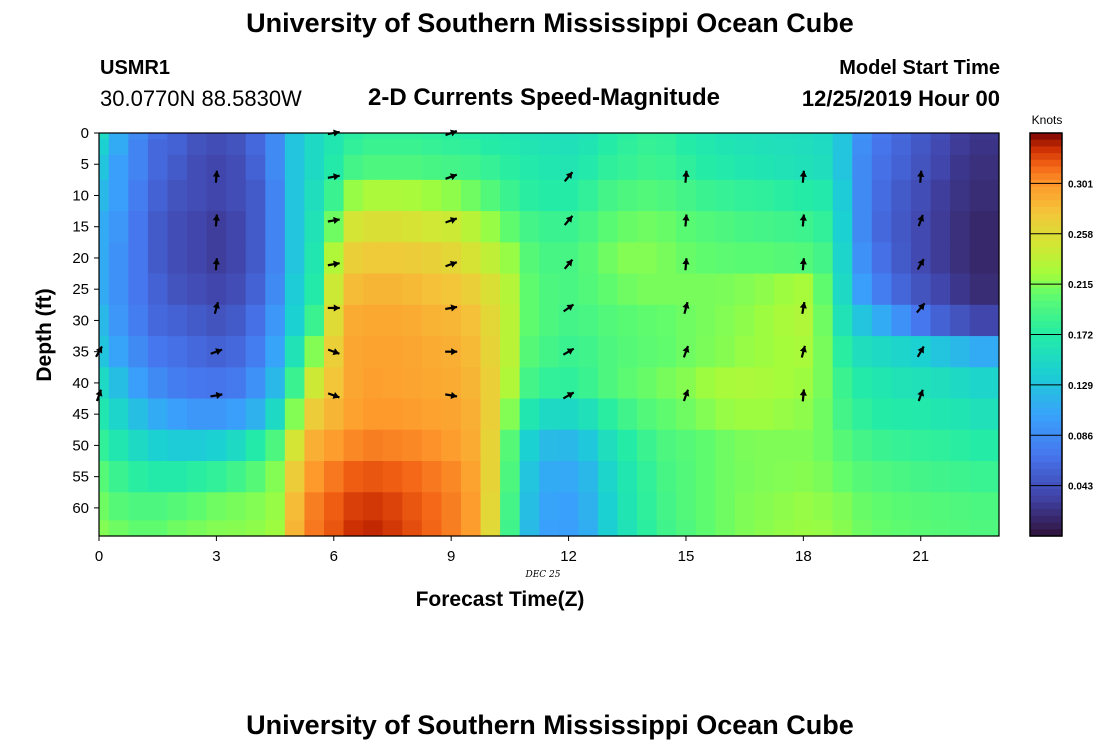 Image resolution: width=1100 pixels, height=750 pixels. I want to click on colorbar-tick-label: 0.258, so click(1080, 235).